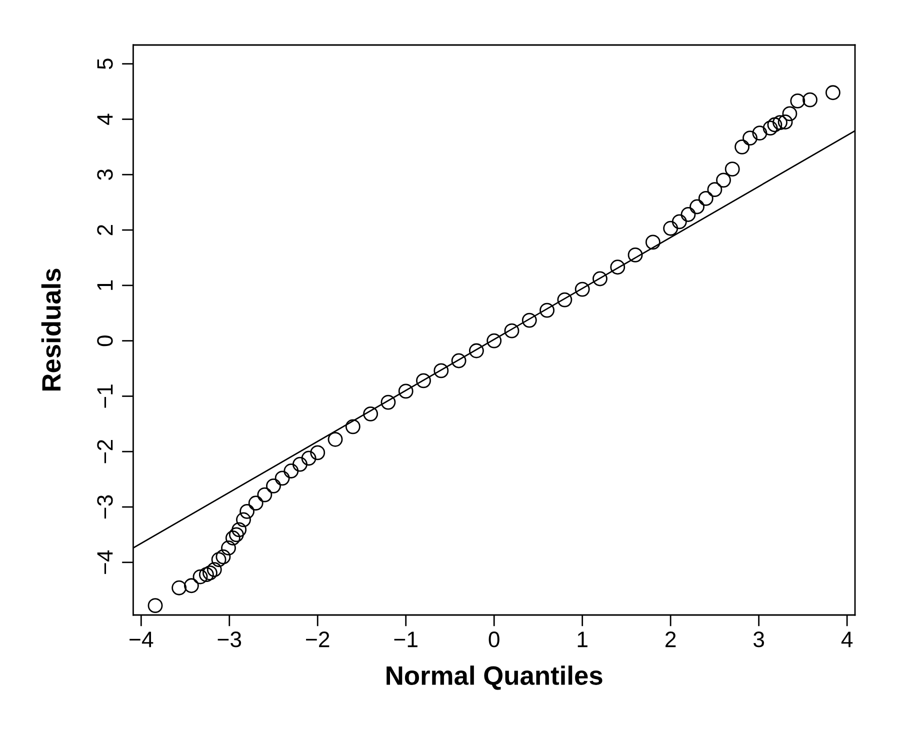  I want to click on y-tick-label: −2, so click(105, 452).